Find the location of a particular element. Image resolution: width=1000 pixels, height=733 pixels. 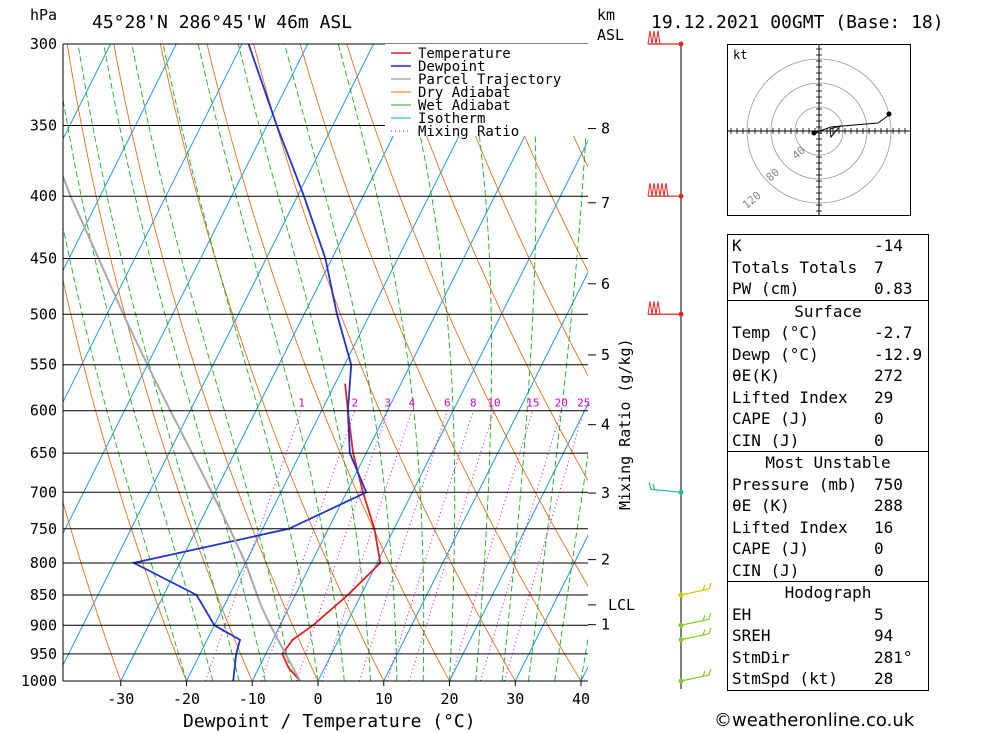

hodograph-ring-label-40: 40 is located at coordinates (799, 153).